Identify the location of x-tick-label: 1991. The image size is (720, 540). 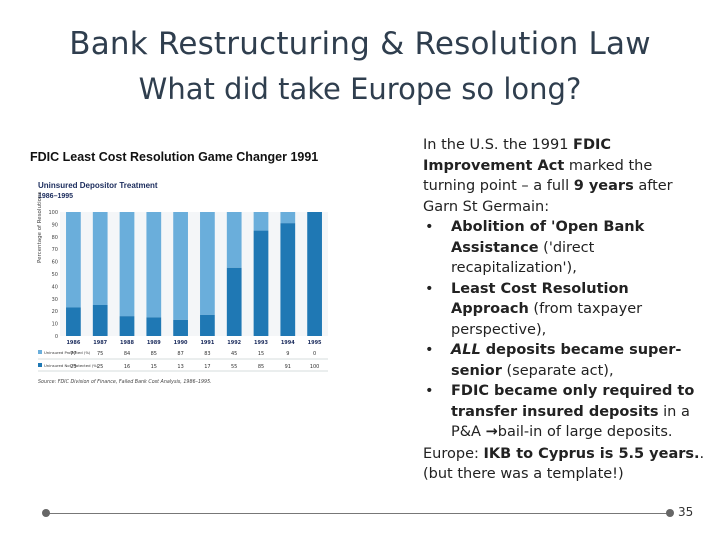
(207, 343).